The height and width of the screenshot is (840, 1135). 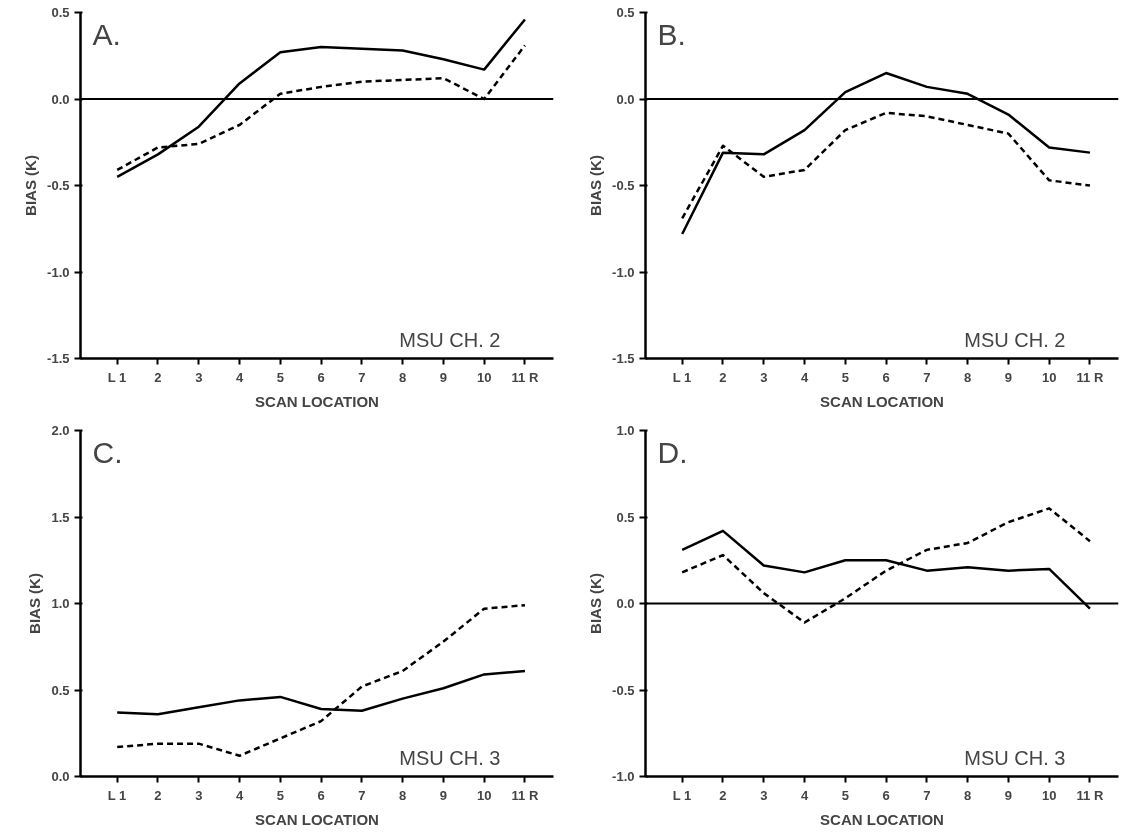 What do you see at coordinates (672, 452) in the screenshot?
I see `chart-title: D.` at bounding box center [672, 452].